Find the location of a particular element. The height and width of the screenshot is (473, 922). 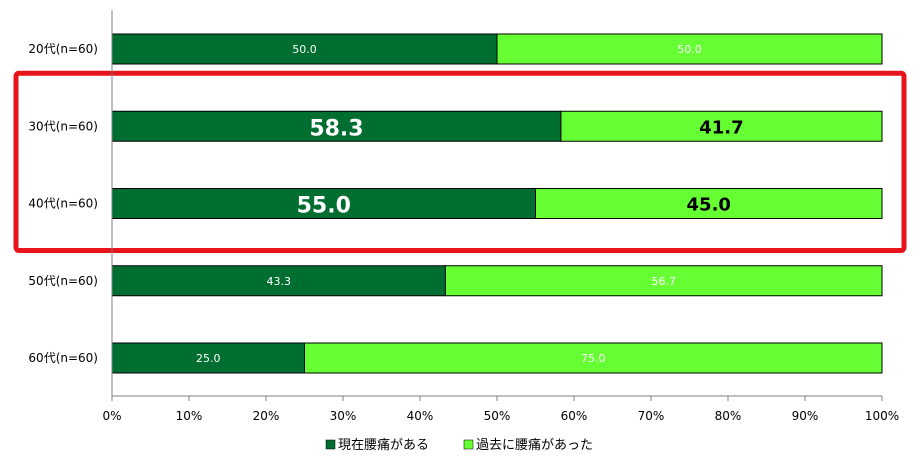

x-tick-label: 10% is located at coordinates (189, 416).